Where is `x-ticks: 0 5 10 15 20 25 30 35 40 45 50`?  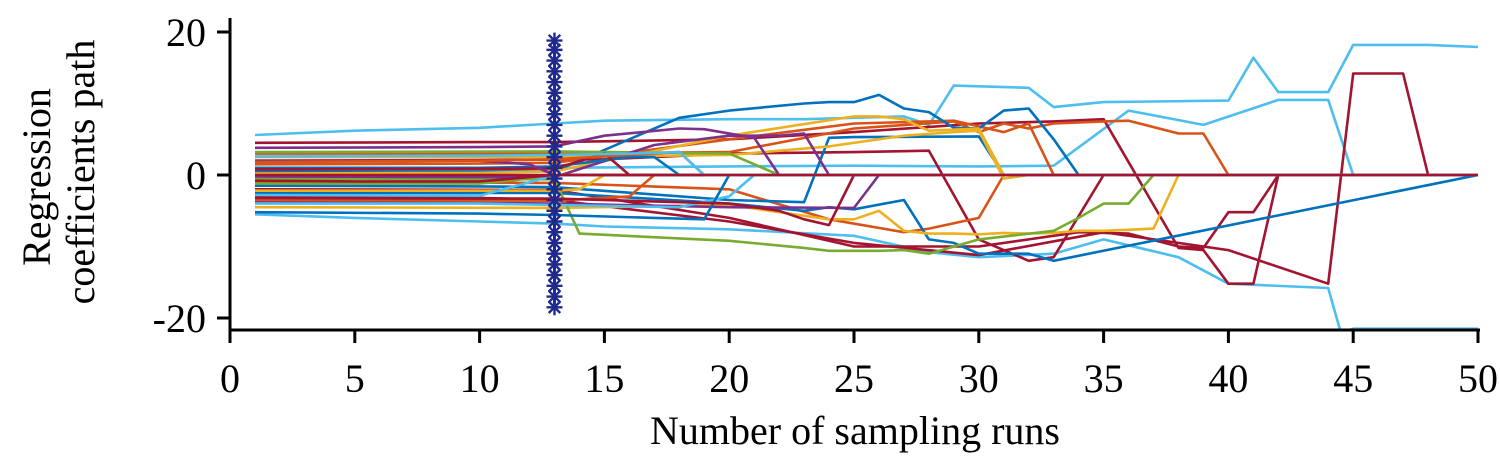 x-ticks: 0 5 10 15 20 25 30 35 40 45 50 is located at coordinates (859, 365).